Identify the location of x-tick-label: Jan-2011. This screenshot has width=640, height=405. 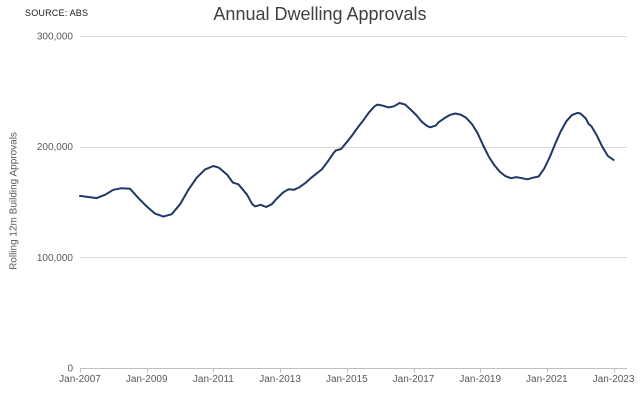
(213, 379).